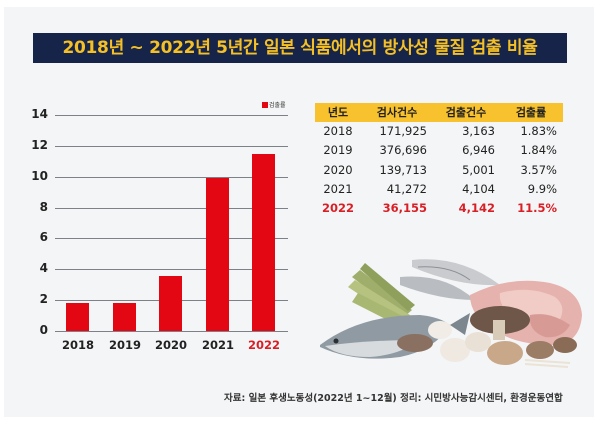 The image size is (600, 428). I want to click on page-title: 2018년 ~ 2022년 5년간 일본 식품에서의 방사성 물질 검출 비율, so click(300, 48).